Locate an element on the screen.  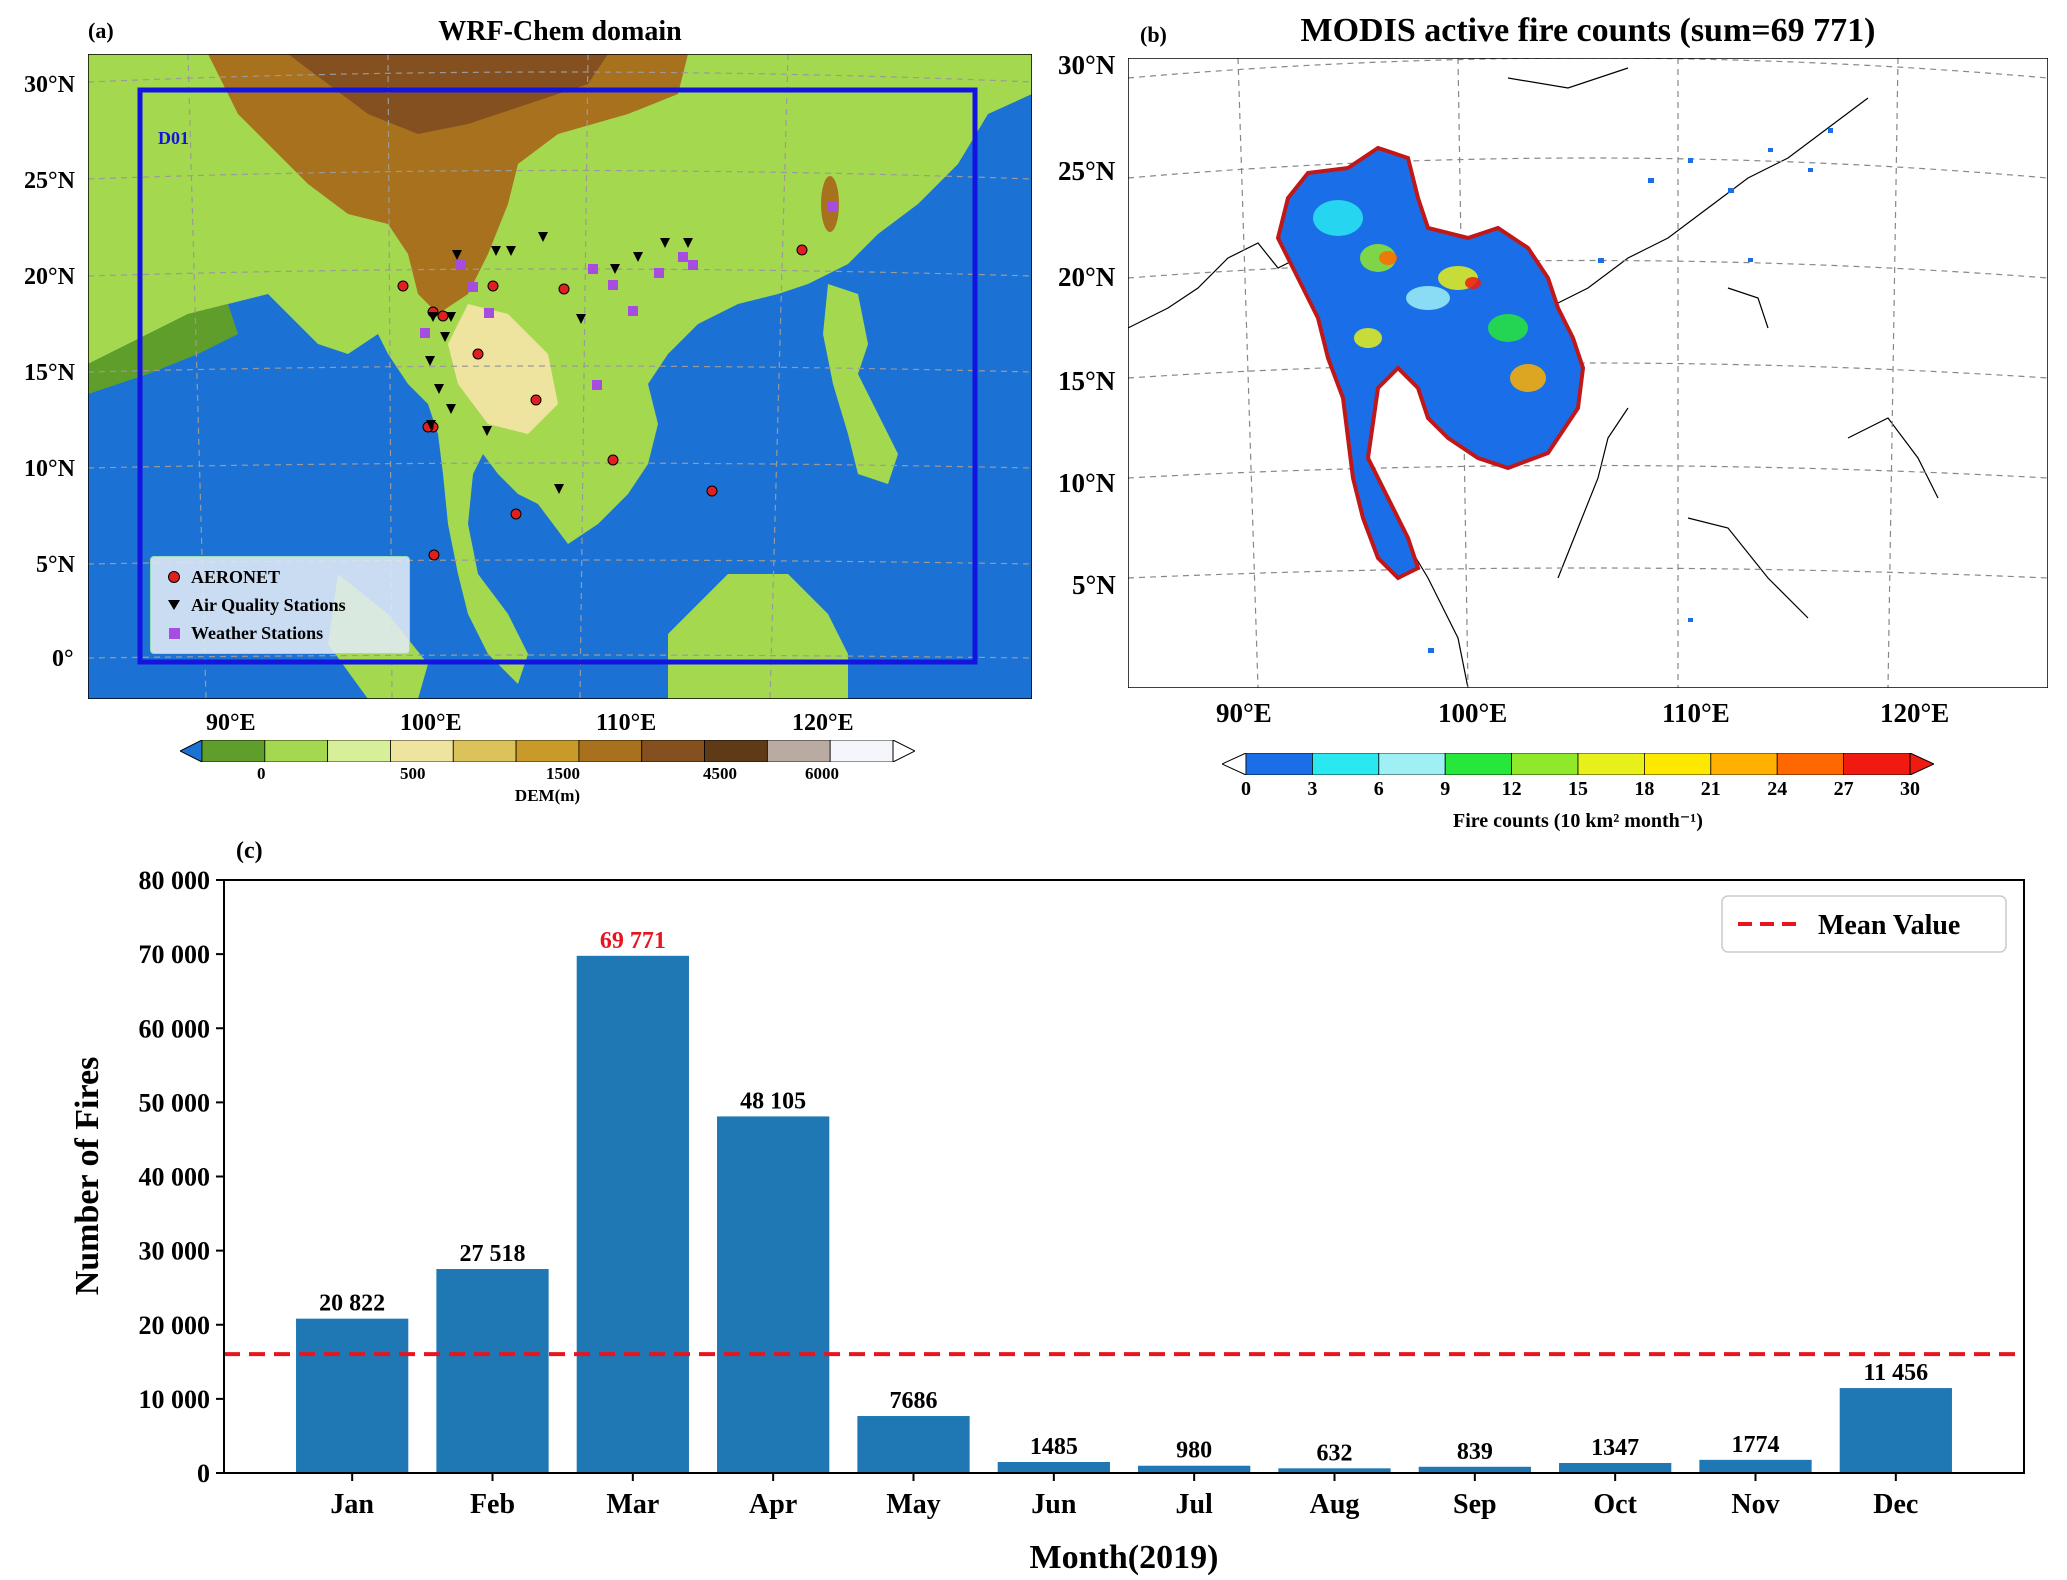
bar-value-label: 980 is located at coordinates (1194, 1451).